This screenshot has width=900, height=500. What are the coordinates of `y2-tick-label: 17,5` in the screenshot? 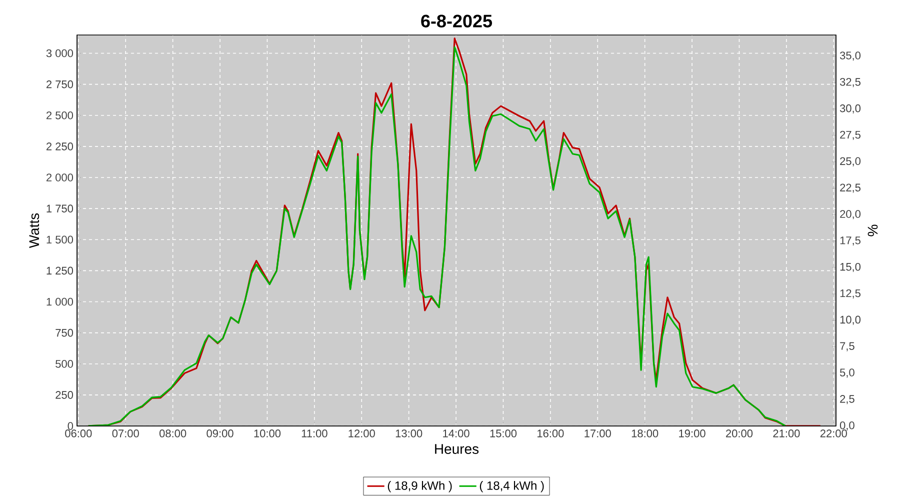 It's located at (850, 241).